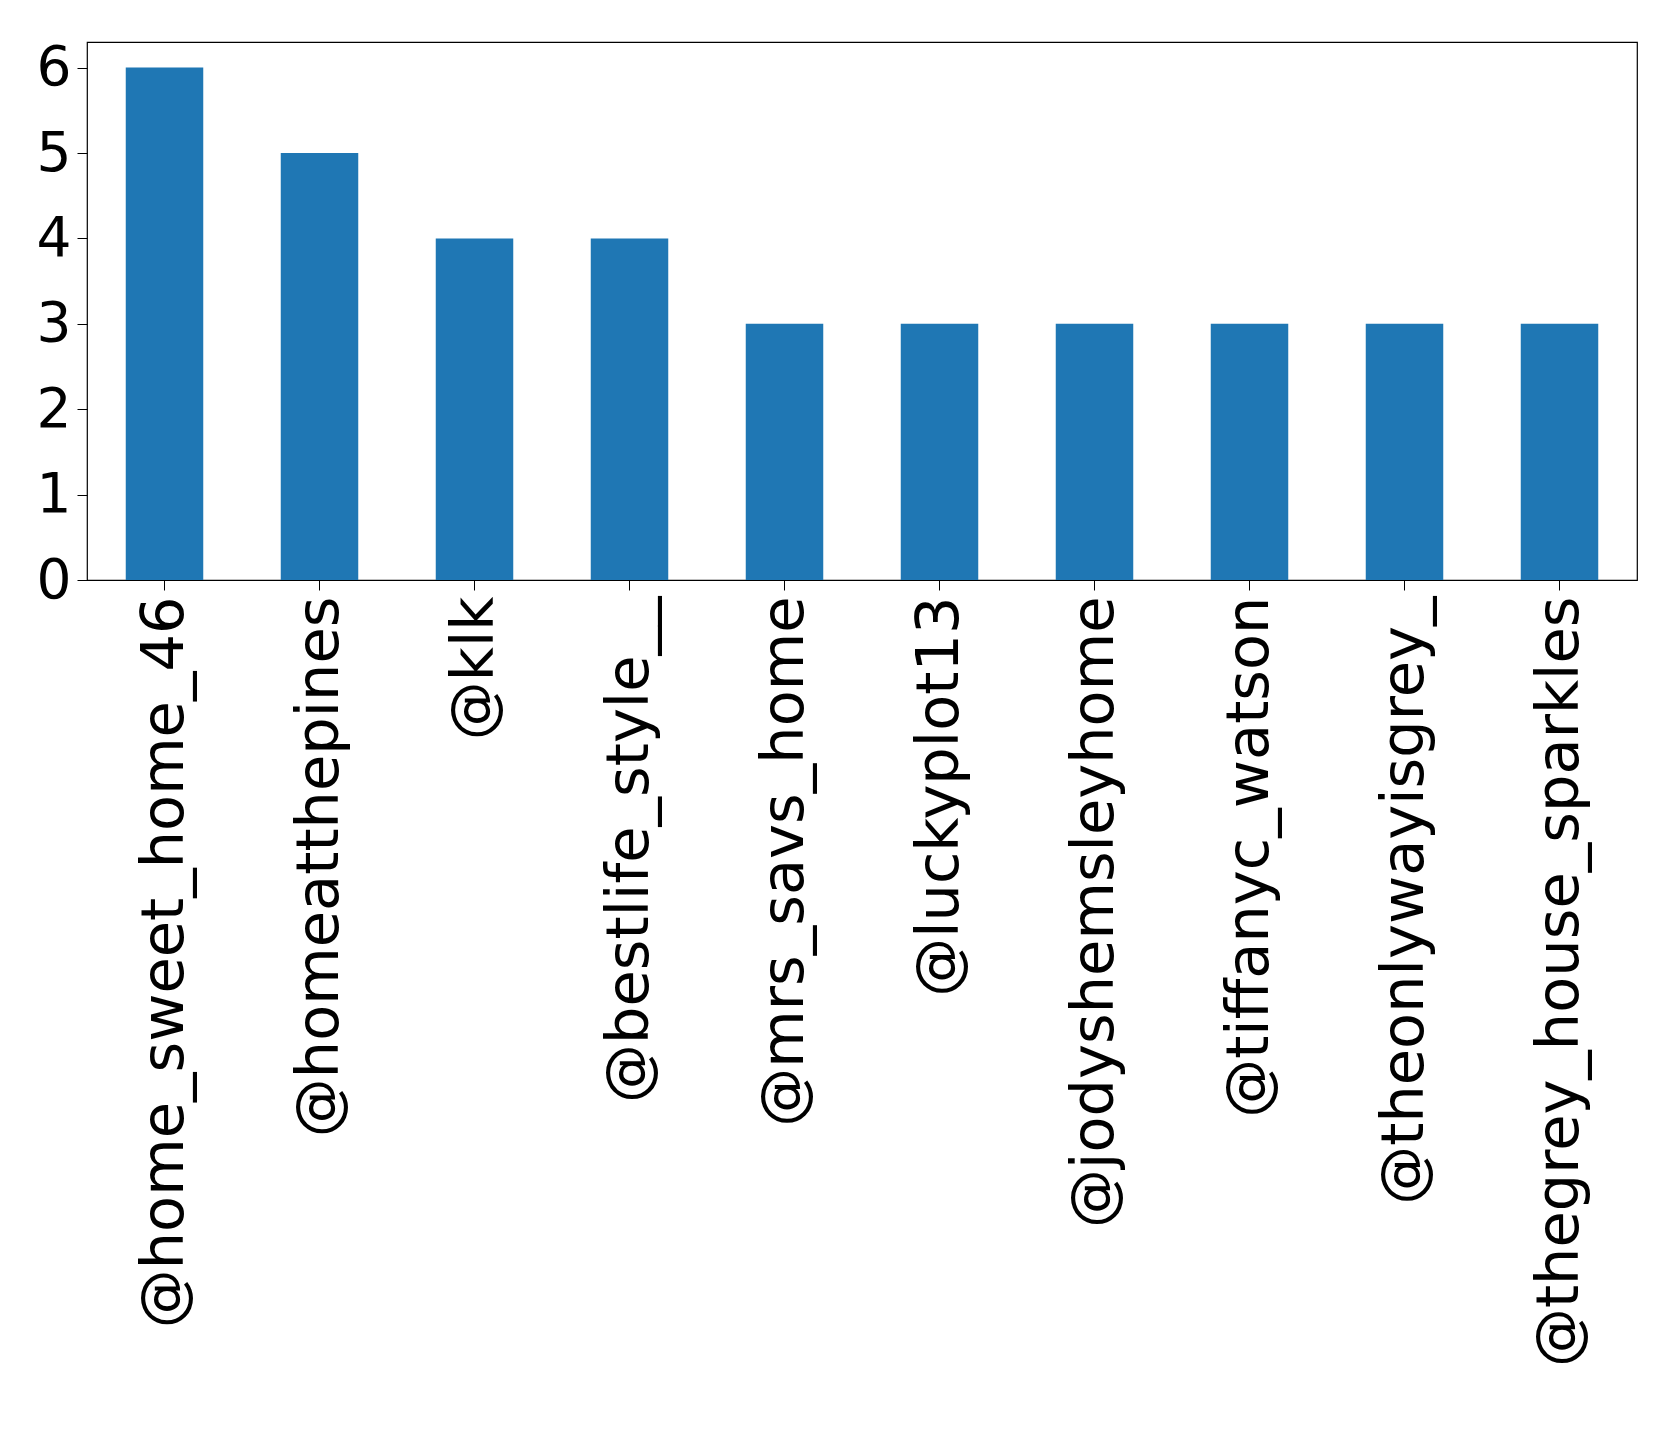  Describe the element at coordinates (162, 962) in the screenshot. I see `x-tick-label: @home_sweet_home_46` at that location.